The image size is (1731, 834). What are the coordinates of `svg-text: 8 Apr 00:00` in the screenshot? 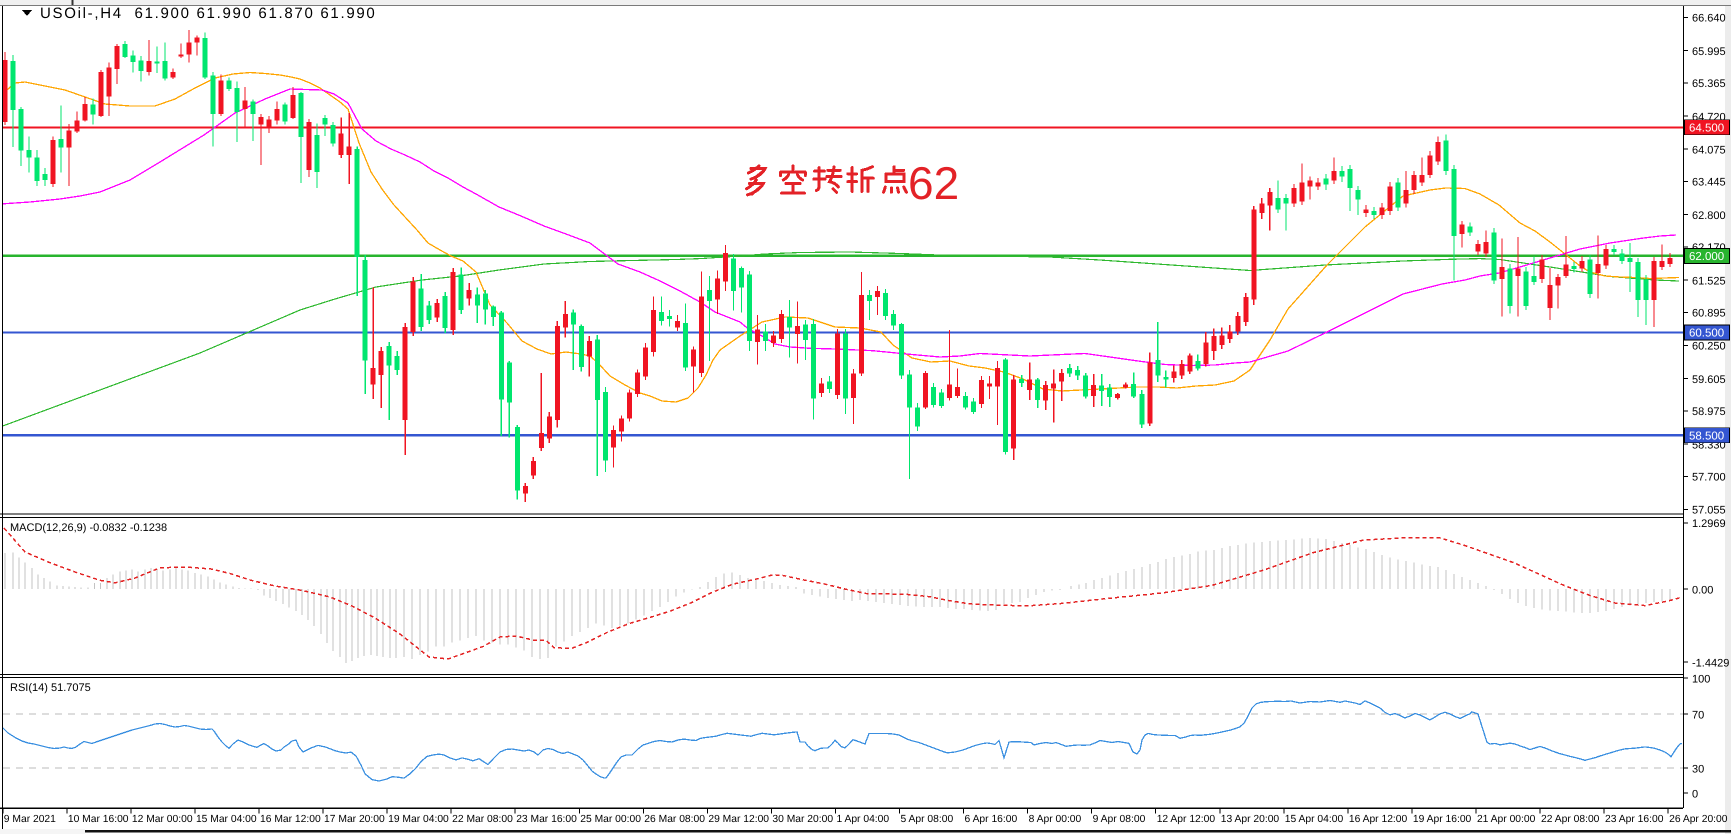 It's located at (1055, 819).